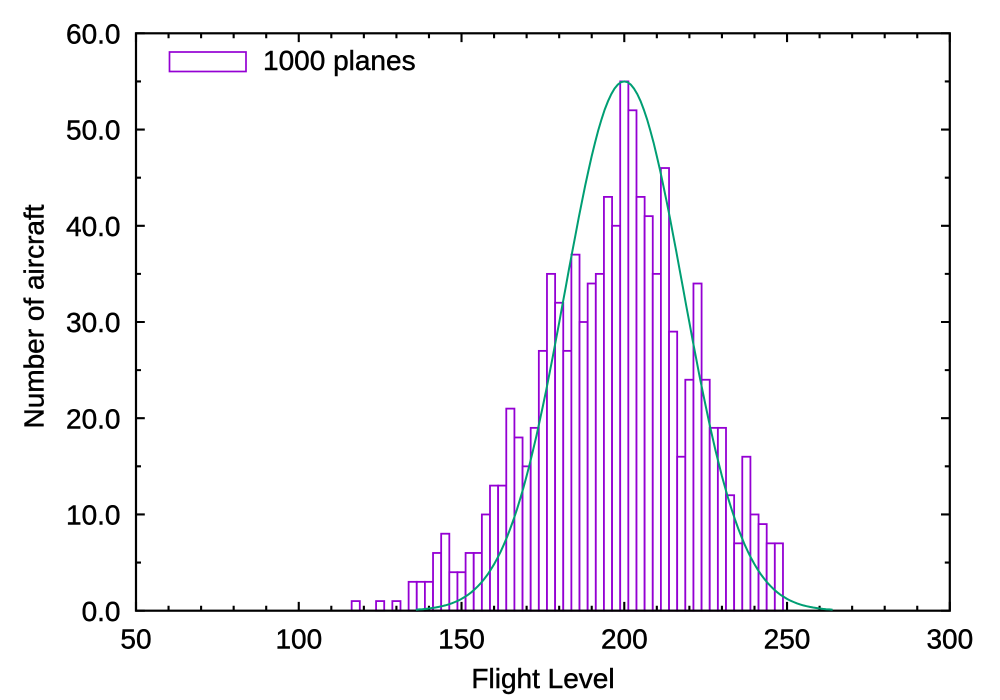 The width and height of the screenshot is (1000, 700). What do you see at coordinates (298, 639) in the screenshot?
I see `svg-text: 100` at bounding box center [298, 639].